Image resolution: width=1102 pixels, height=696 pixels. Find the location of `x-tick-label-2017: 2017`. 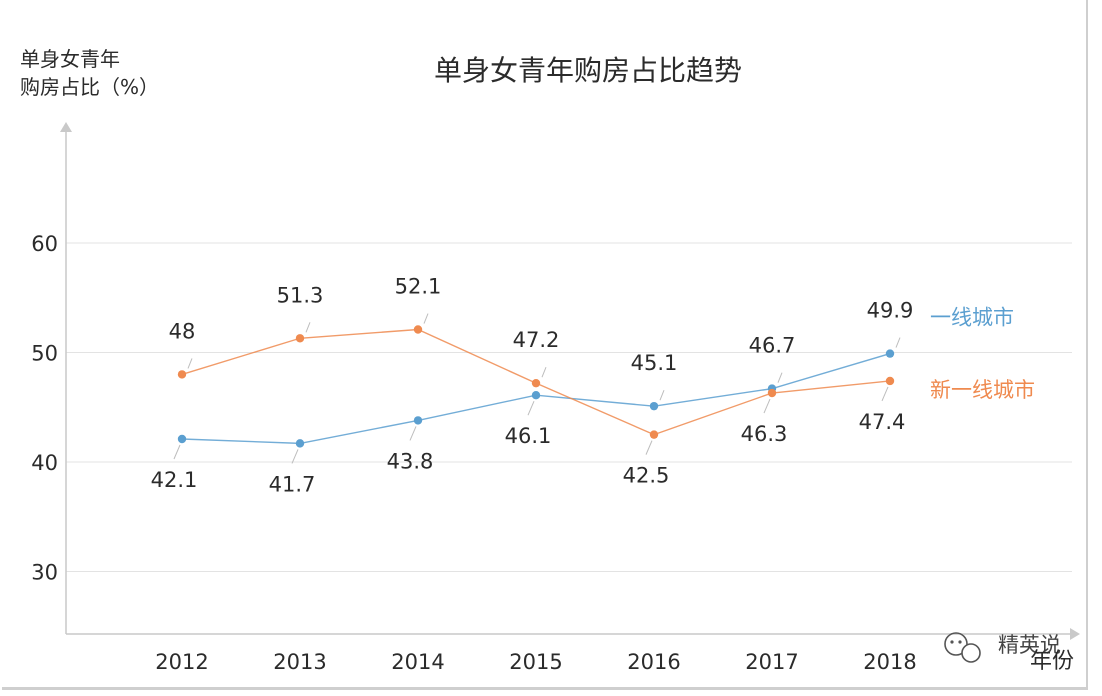

x-tick-label-2017: 2017 is located at coordinates (771, 662).